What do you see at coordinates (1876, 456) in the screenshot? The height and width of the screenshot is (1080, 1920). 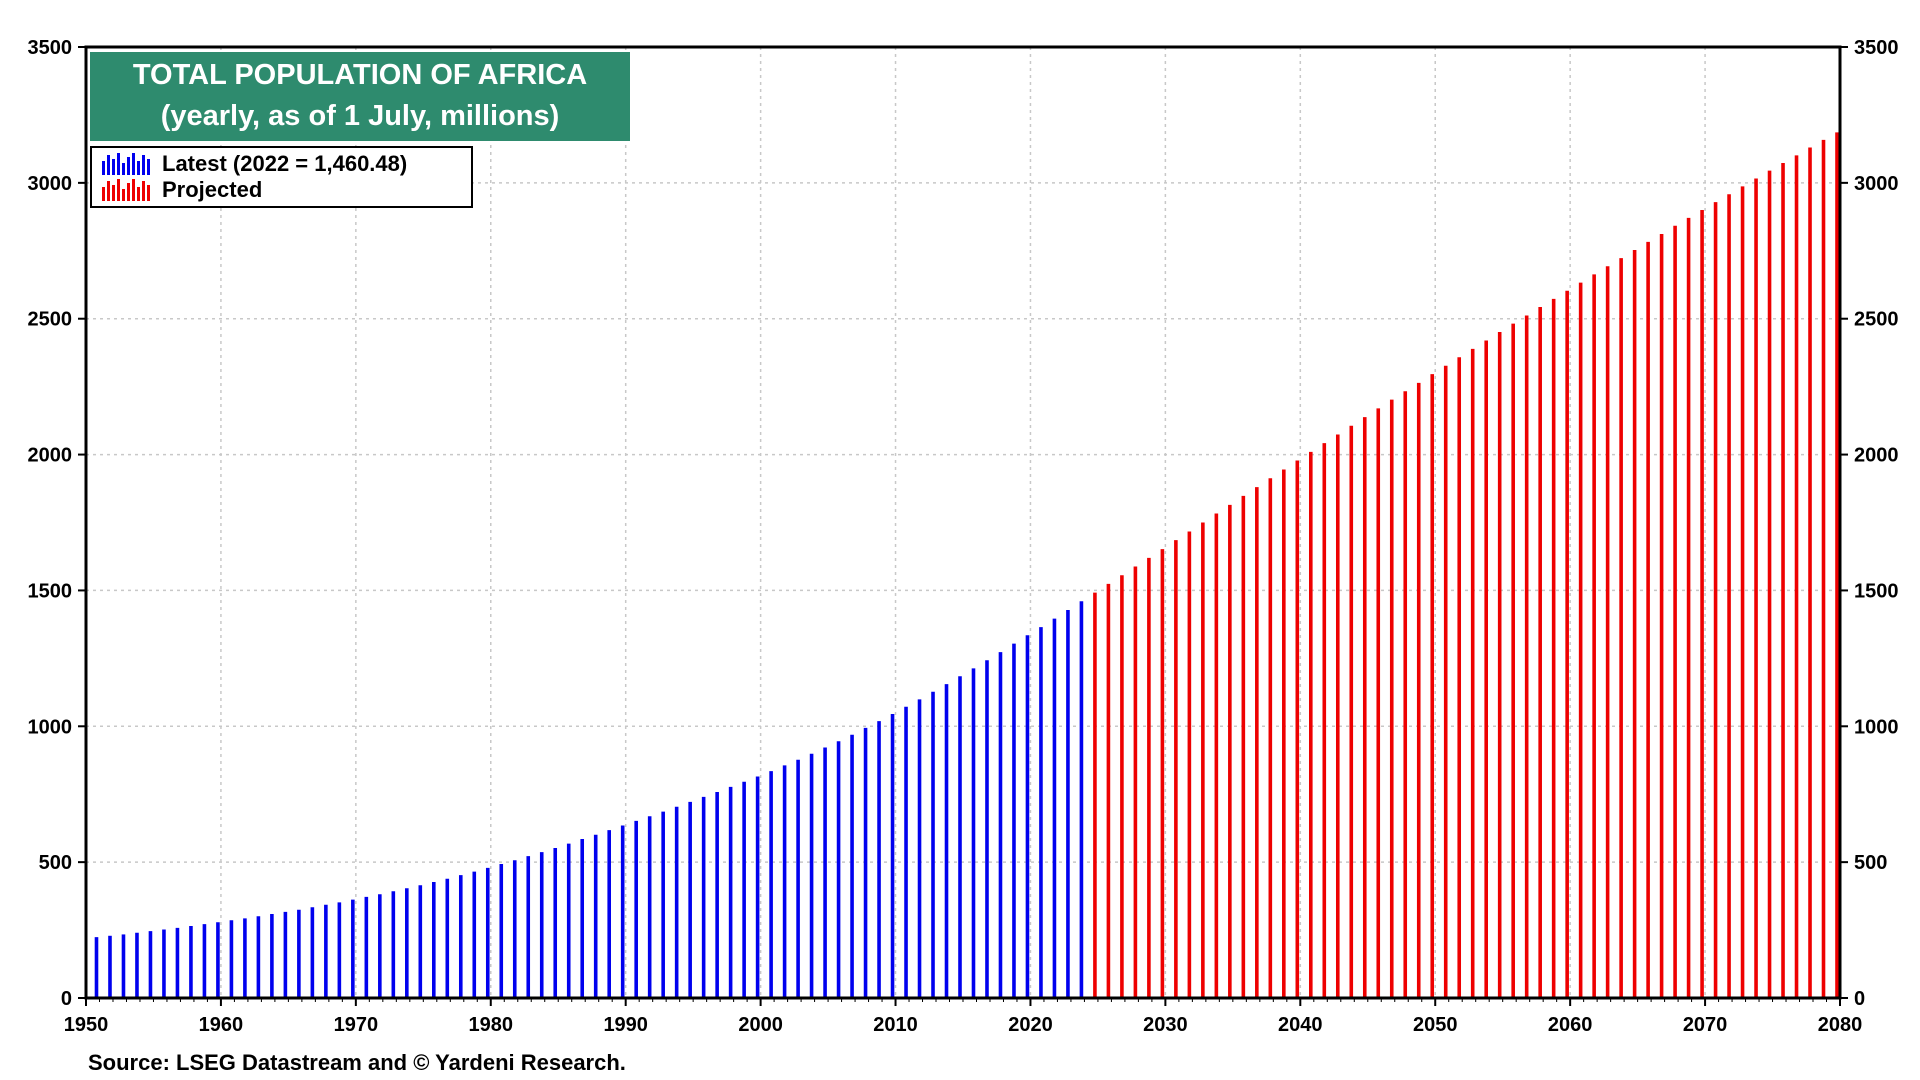 I see `y-tick-label-right: 2000` at bounding box center [1876, 456].